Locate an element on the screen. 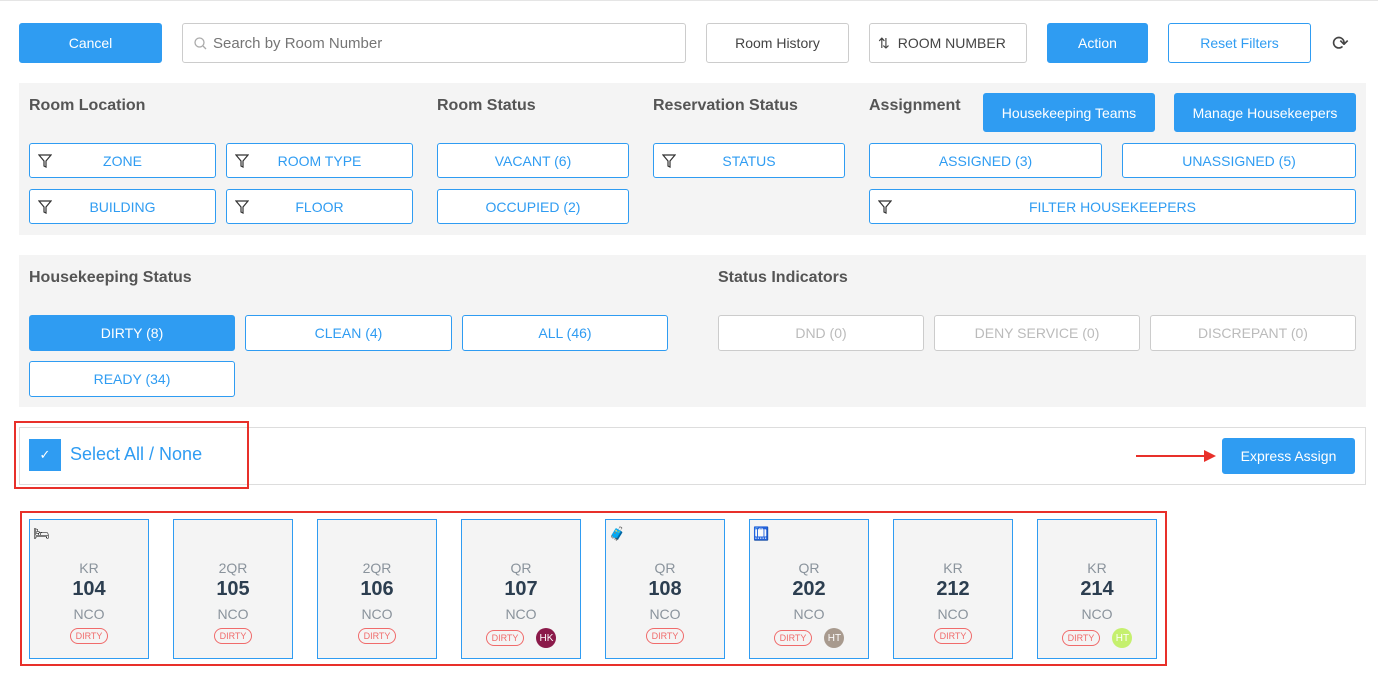 This screenshot has height=687, width=1378. room-card: 2QR 106 NCO DIRTY is located at coordinates (377, 589).